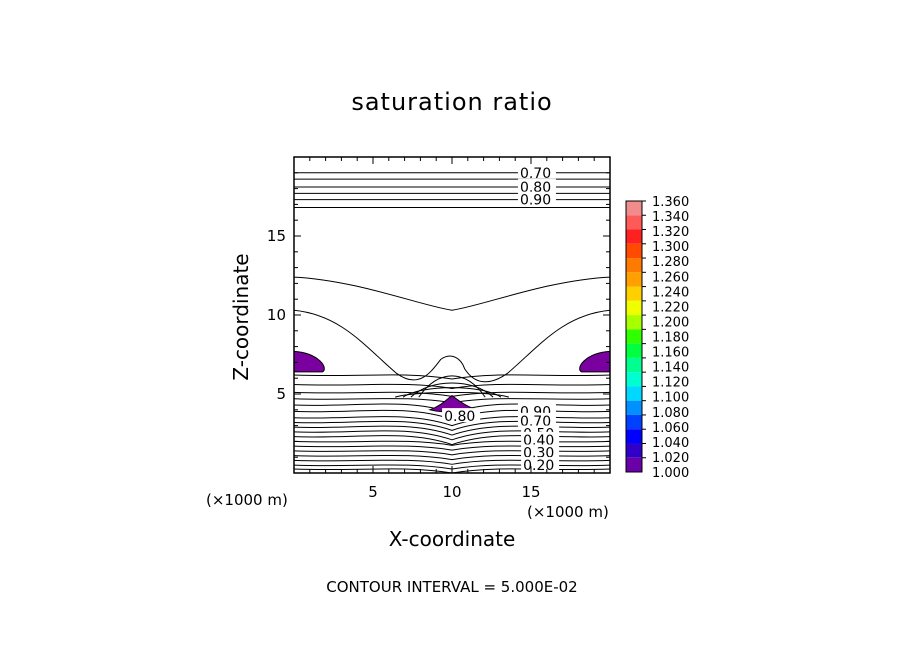 This screenshot has height=654, width=904. Describe the element at coordinates (670, 443) in the screenshot. I see `colorbar-label: 1.040` at that location.